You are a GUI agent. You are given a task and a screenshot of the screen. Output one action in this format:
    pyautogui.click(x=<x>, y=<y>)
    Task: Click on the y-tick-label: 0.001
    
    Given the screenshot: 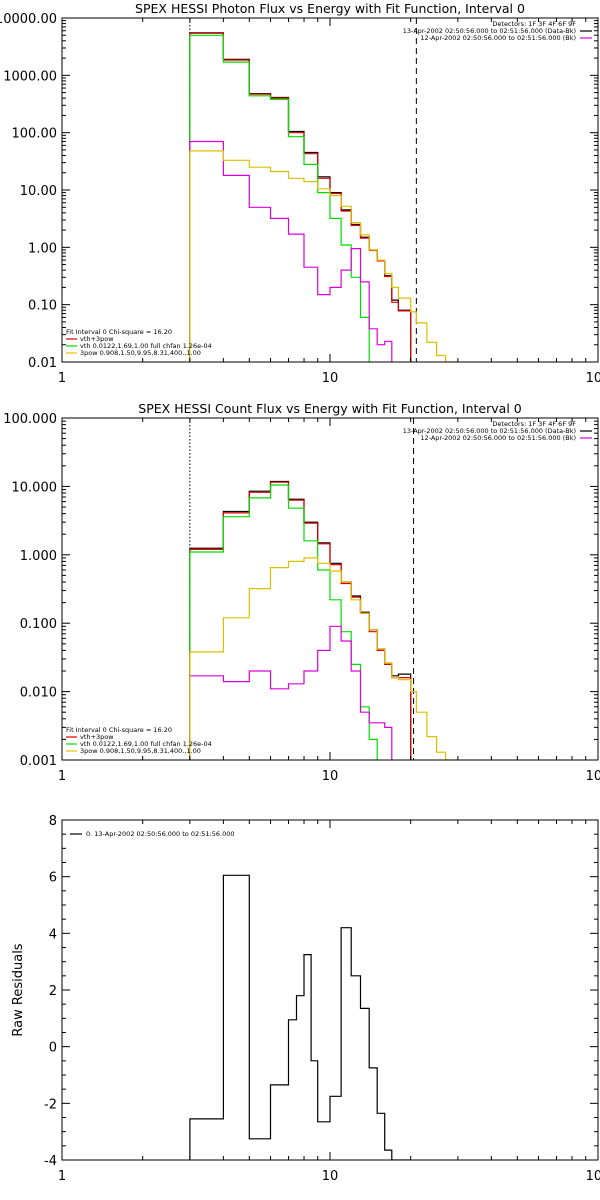 What is the action you would take?
    pyautogui.click(x=38, y=761)
    